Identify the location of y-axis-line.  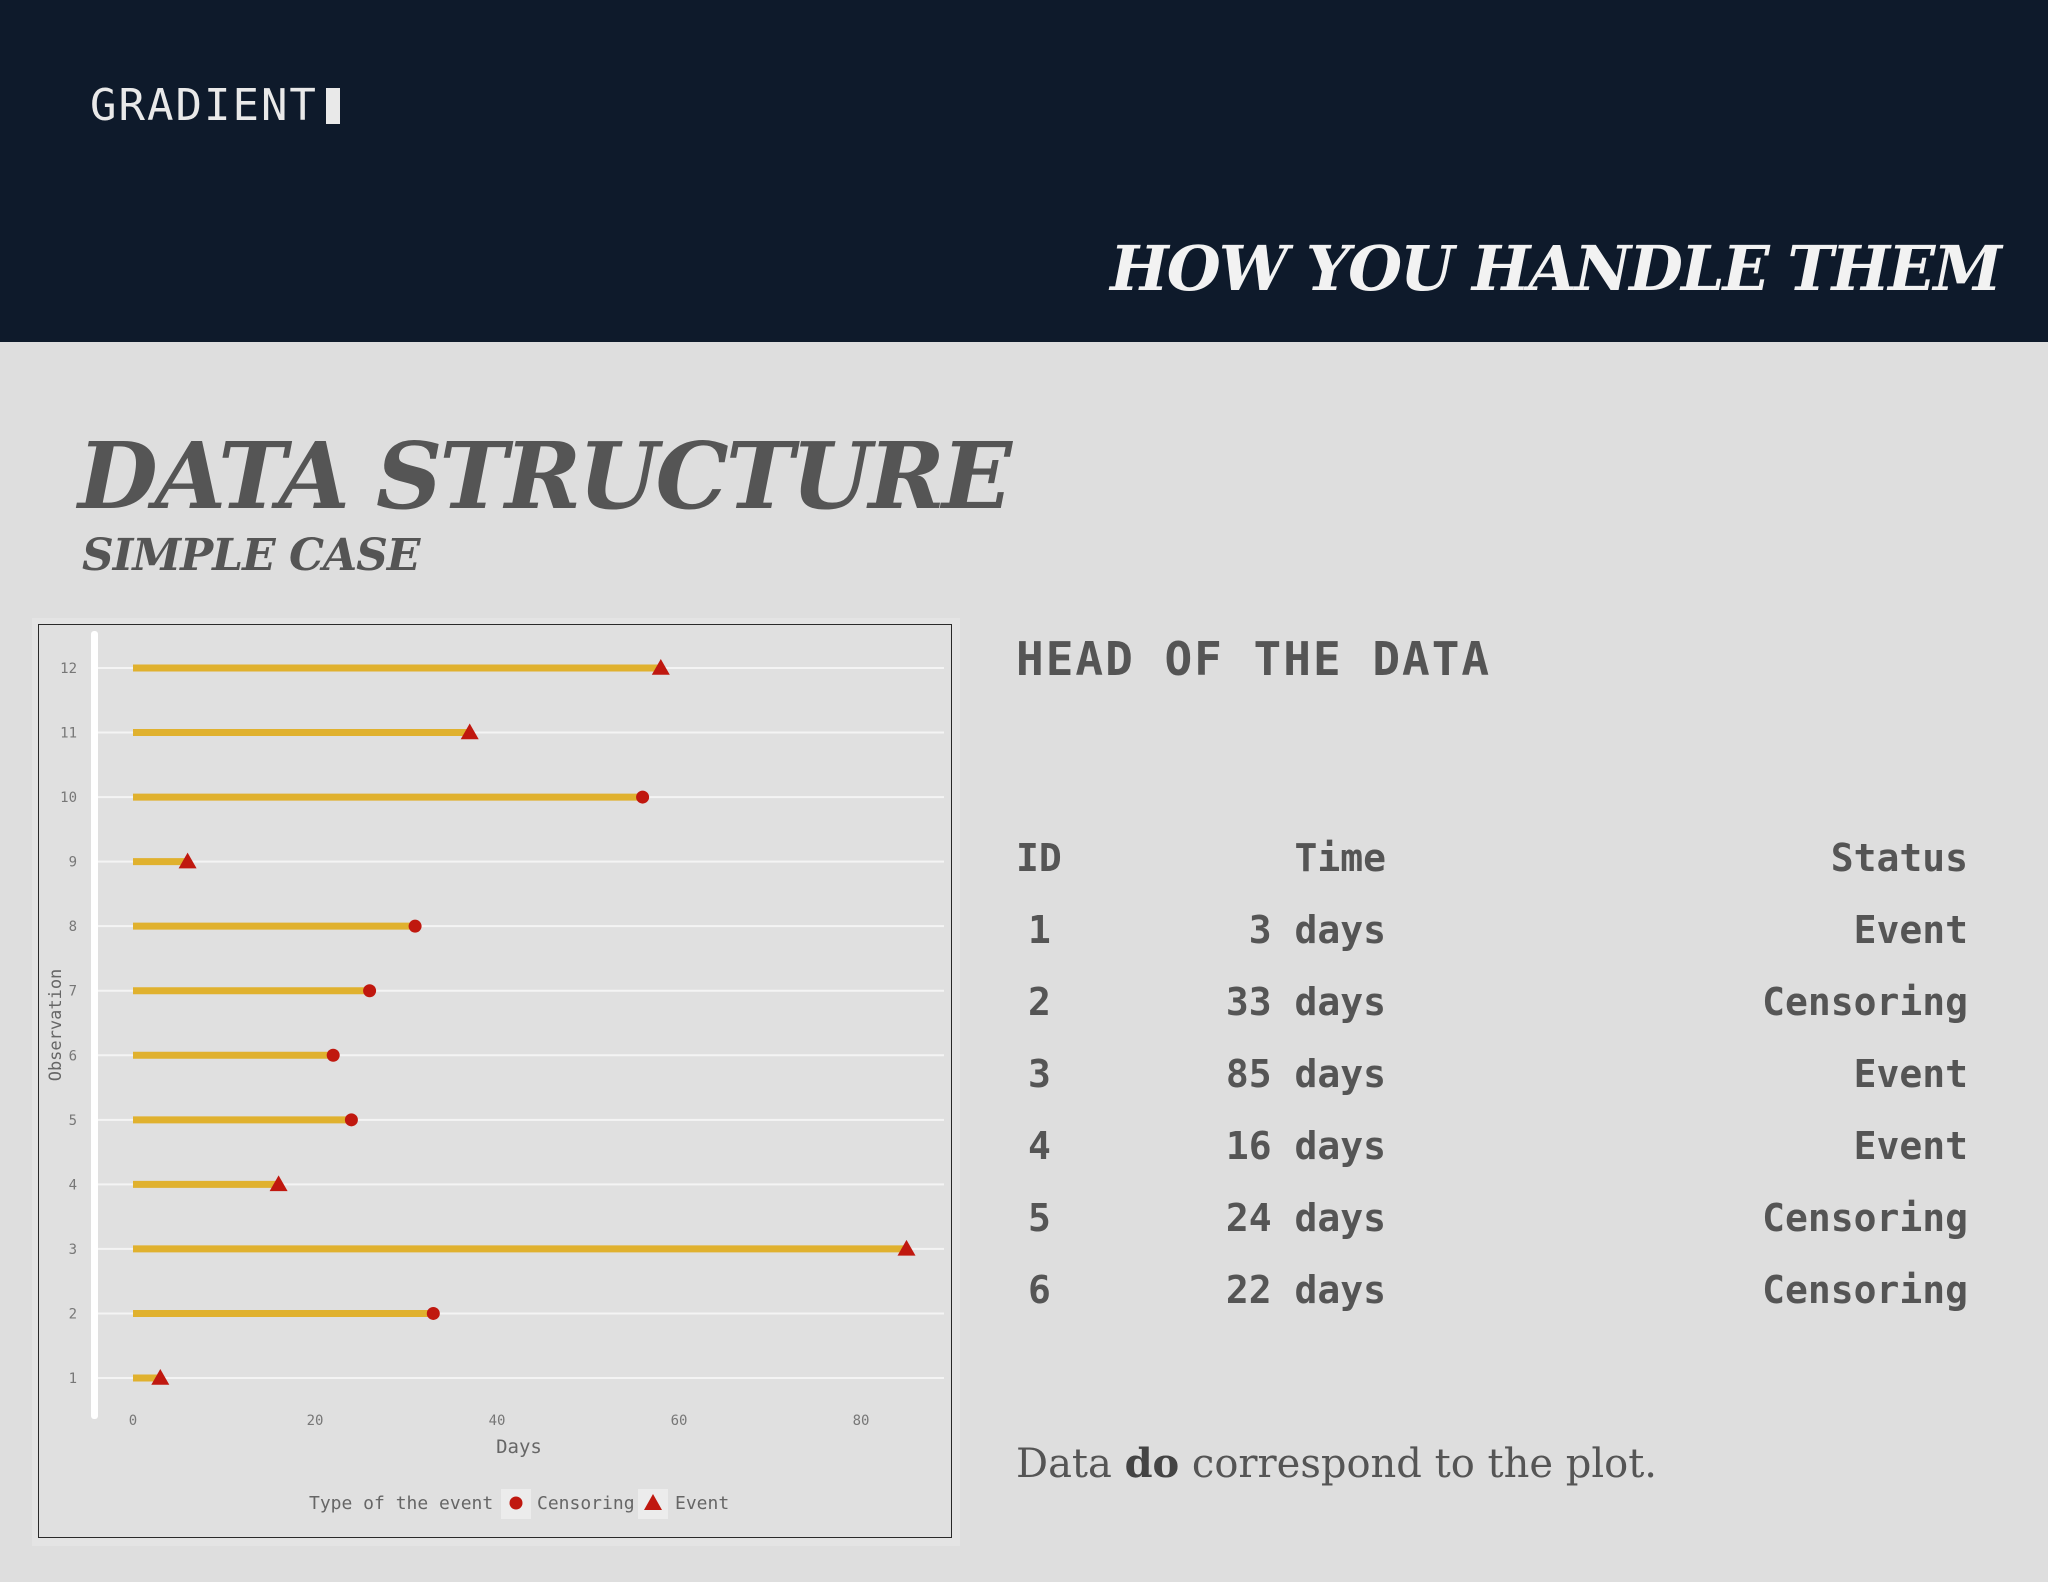
(94, 1025).